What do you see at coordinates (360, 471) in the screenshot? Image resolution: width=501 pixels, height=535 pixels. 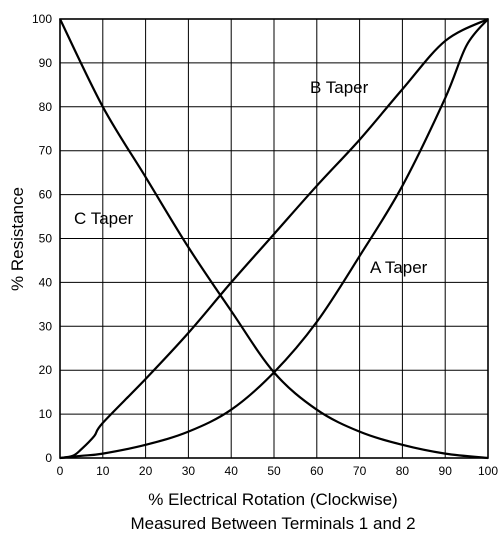 I see `x-tick-label: 70` at bounding box center [360, 471].